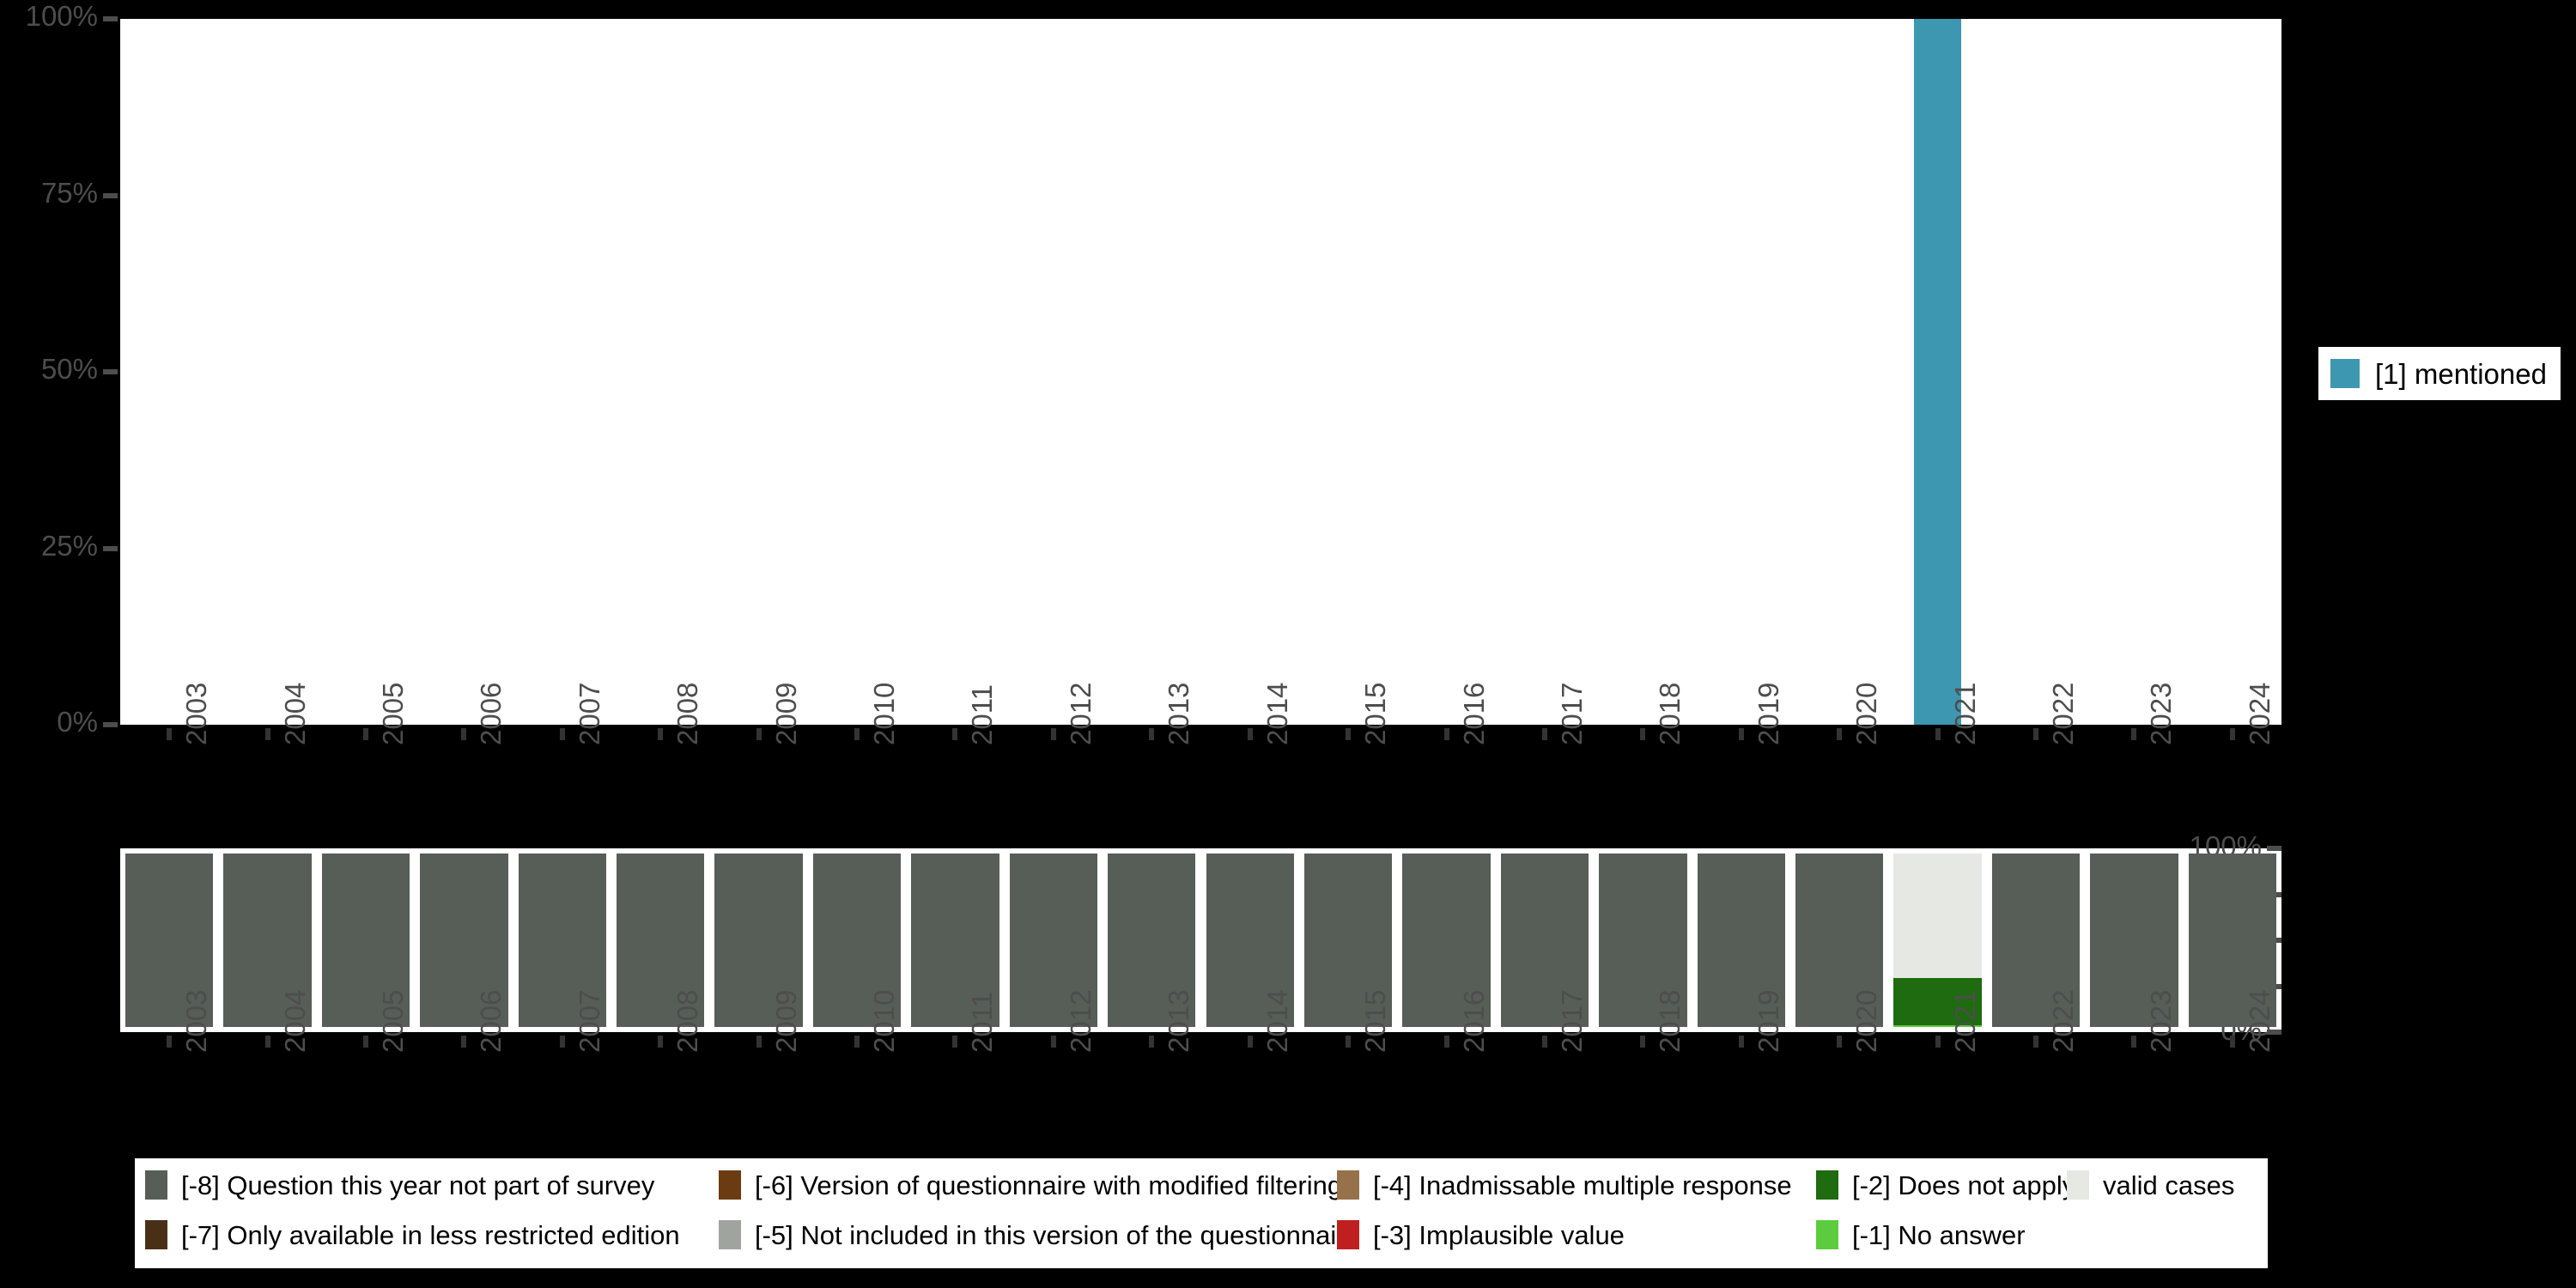 Image resolution: width=2576 pixels, height=1288 pixels. Describe the element at coordinates (1827, 1235) in the screenshot. I see `legend-swatch--1` at that location.